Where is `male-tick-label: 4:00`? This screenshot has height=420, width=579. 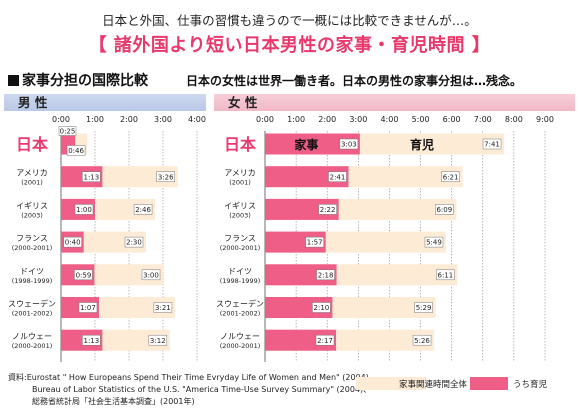
male-tick-label: 4:00 is located at coordinates (197, 119).